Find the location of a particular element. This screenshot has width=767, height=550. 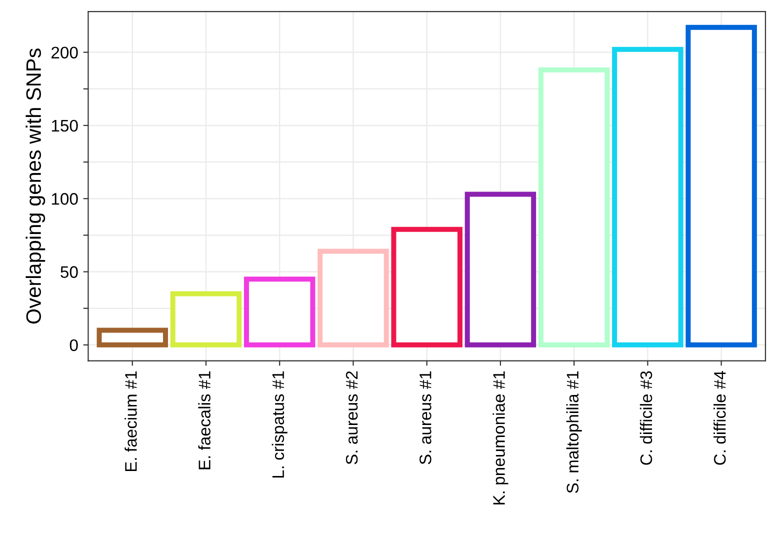

y-tick-label: 50 is located at coordinates (69, 272).